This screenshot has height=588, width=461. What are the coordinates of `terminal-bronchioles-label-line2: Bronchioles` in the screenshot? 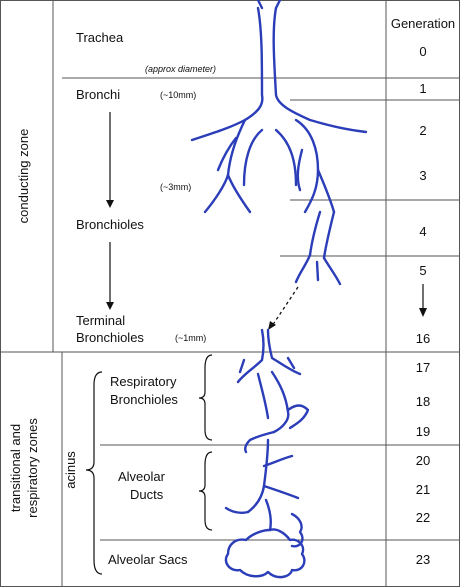 It's located at (110, 337).